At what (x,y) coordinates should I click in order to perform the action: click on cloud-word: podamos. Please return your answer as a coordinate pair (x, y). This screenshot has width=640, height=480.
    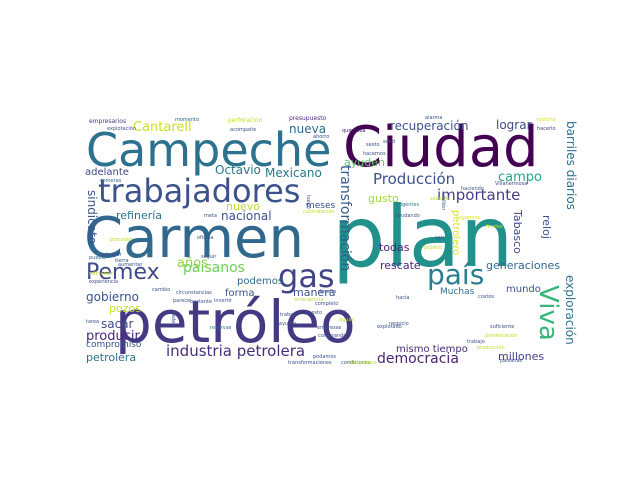
    Looking at the image, I should click on (325, 357).